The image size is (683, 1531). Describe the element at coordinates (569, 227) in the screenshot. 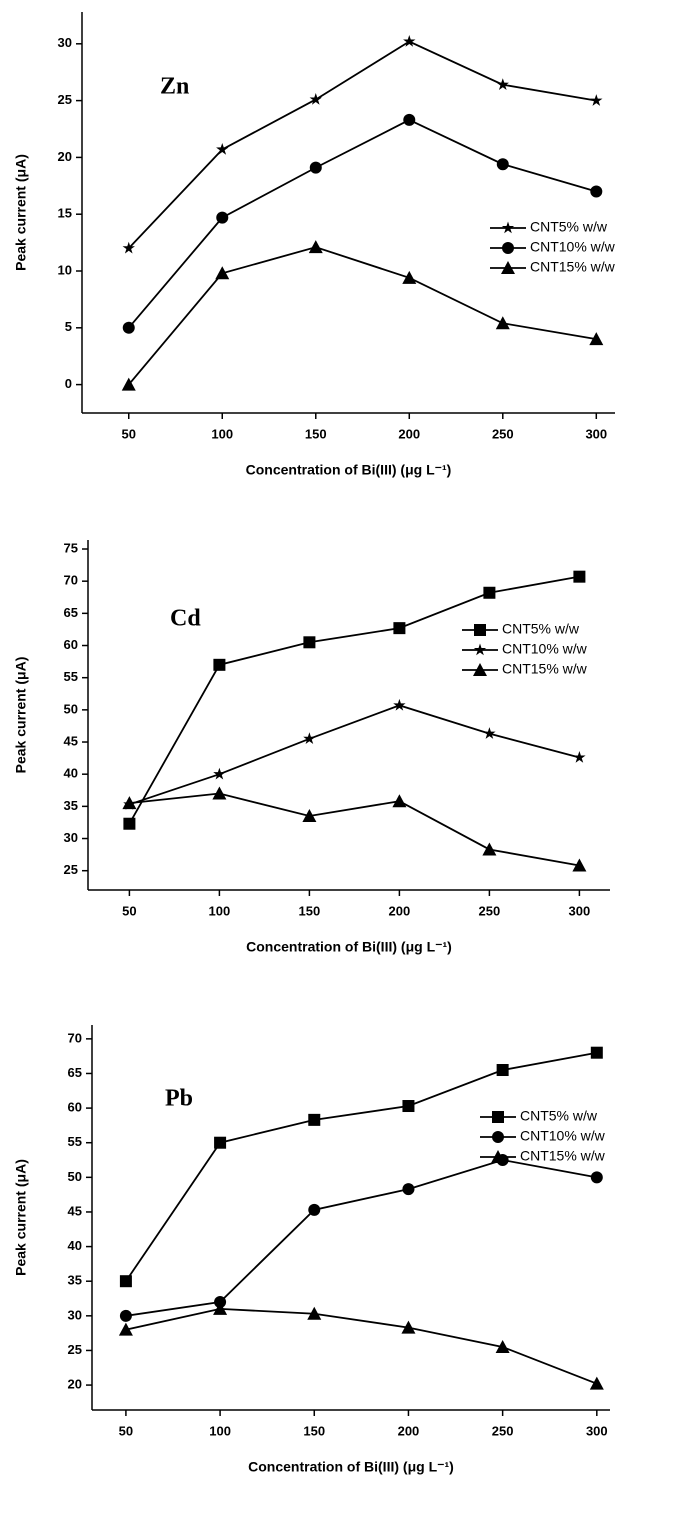

I see `legend-label: CNT5% w/w` at that location.